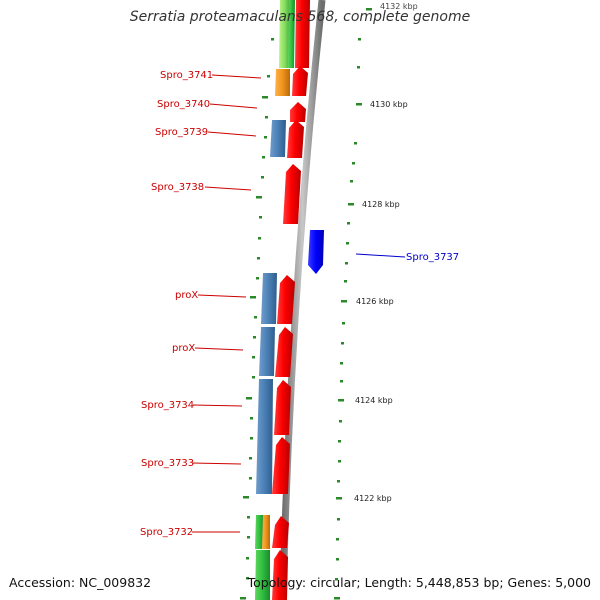  Describe the element at coordinates (186, 75) in the screenshot. I see `gene-label-spro-3741: Spro_3741` at that location.